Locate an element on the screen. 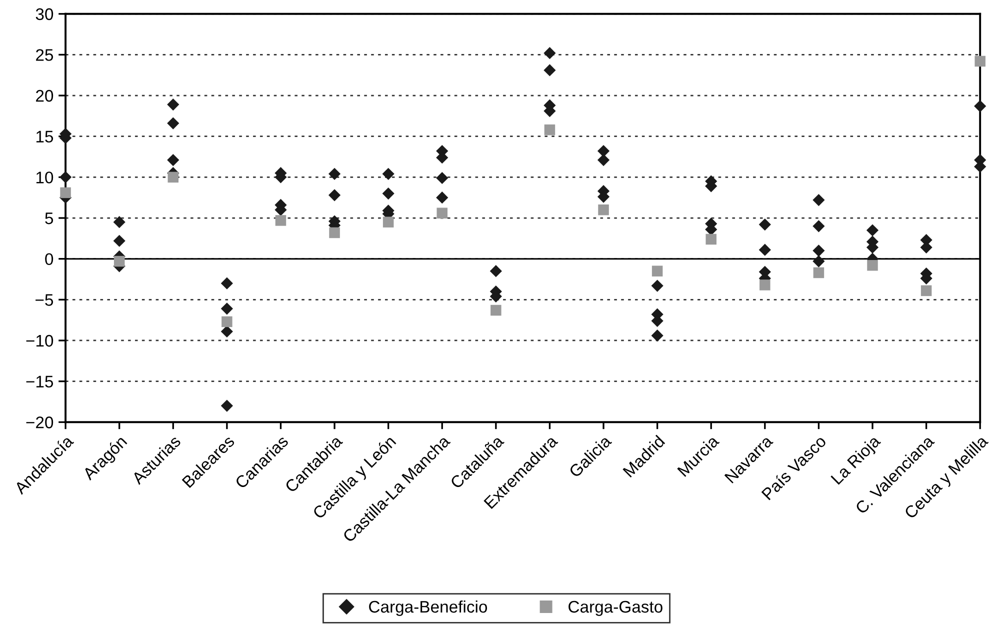  legend-label: Carga-Beneficio is located at coordinates (428, 608).